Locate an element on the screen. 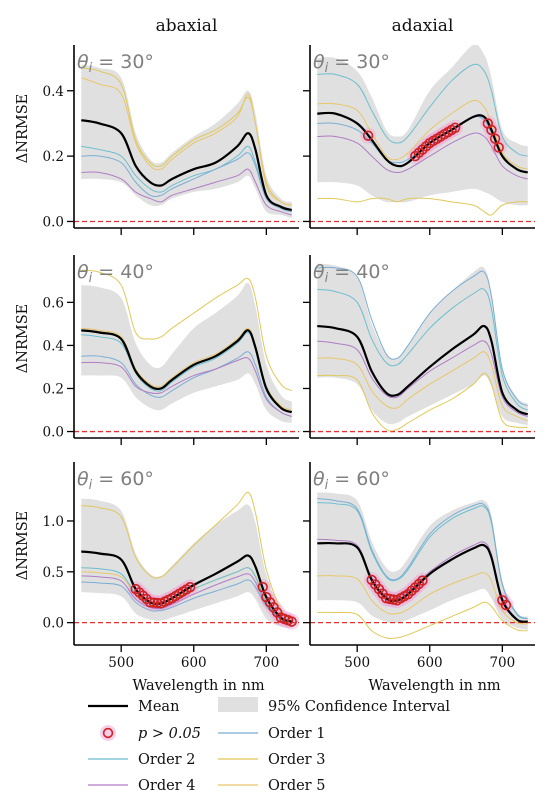 The image size is (550, 811). panel-abaxial-row-2: 0.0 0.2 0.4 0.6 θi = 40° is located at coordinates (171, 350).